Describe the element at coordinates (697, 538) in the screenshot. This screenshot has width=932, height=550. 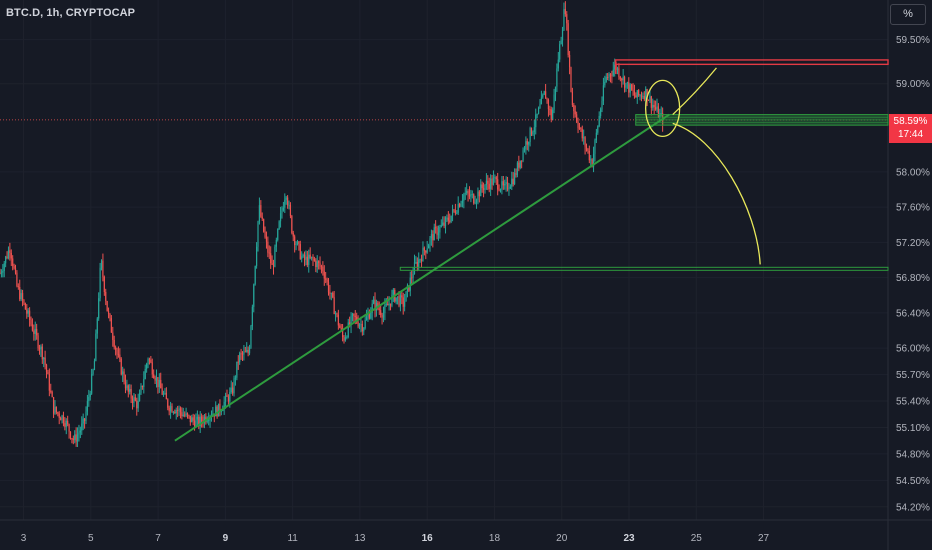
I see `x-tick-label: 25` at that location.